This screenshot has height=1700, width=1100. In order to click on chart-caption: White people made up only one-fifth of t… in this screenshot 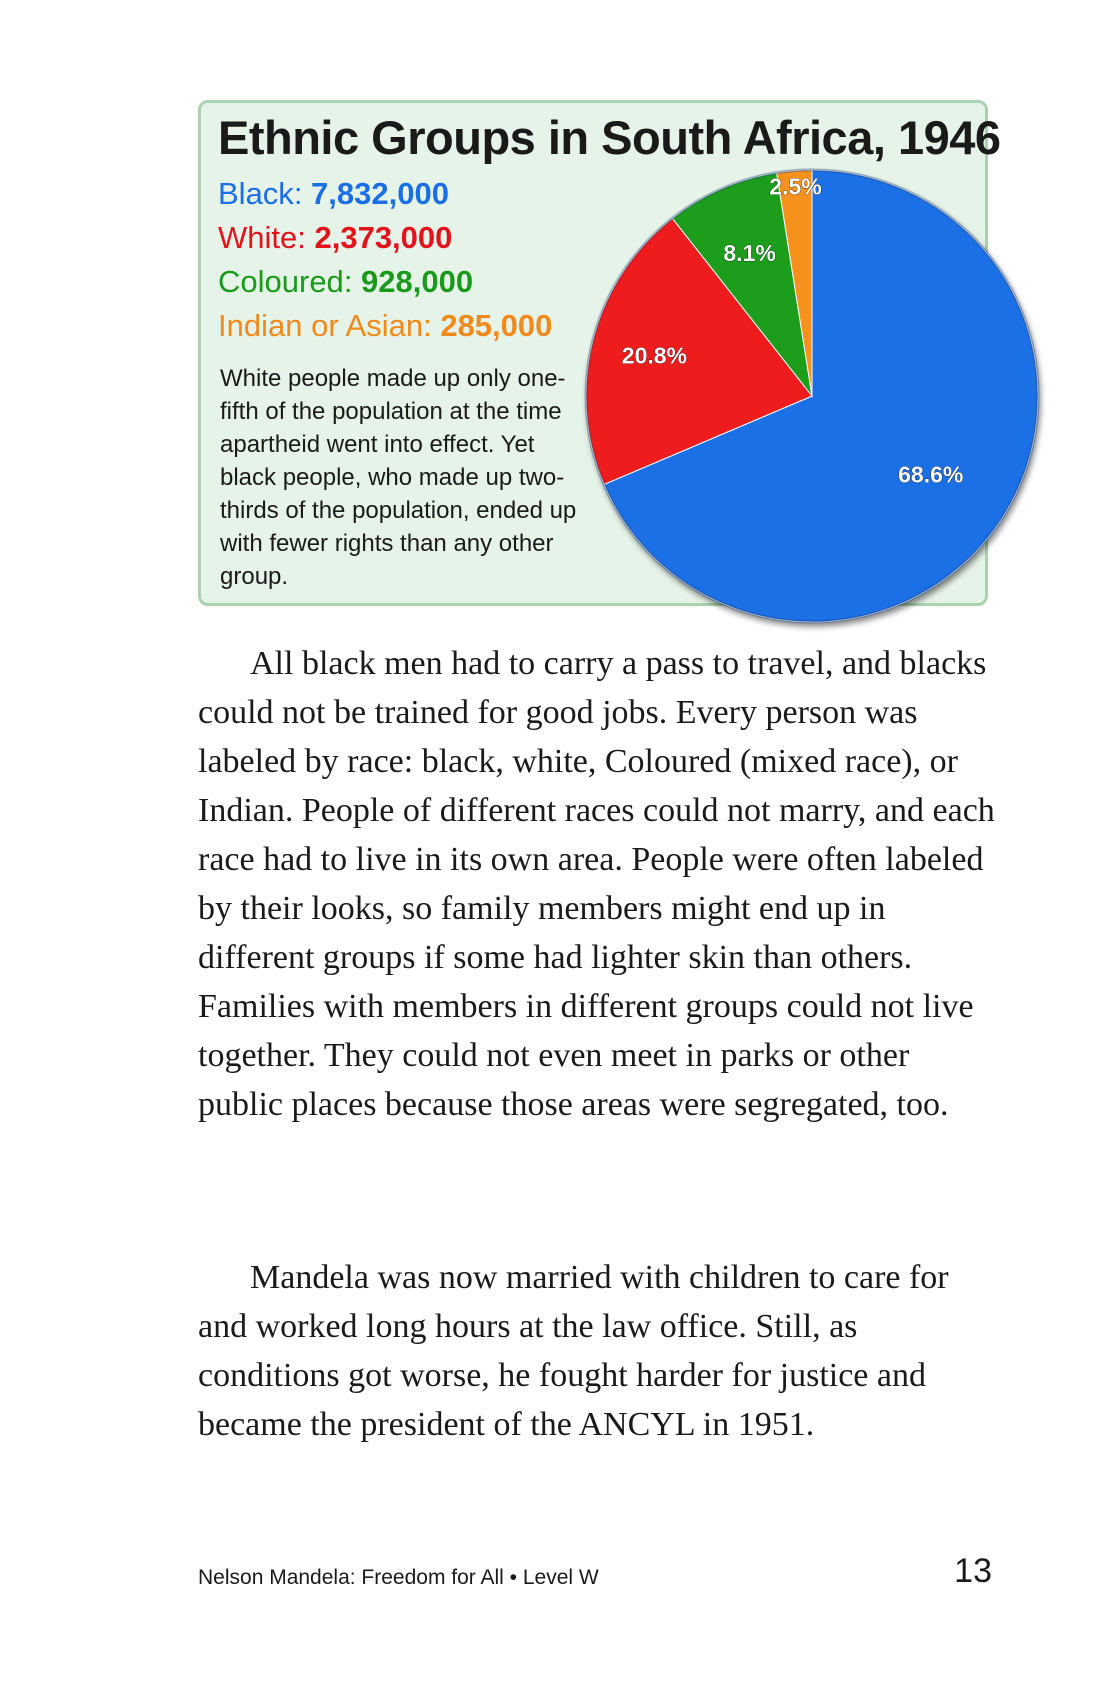, I will do `click(398, 477)`.